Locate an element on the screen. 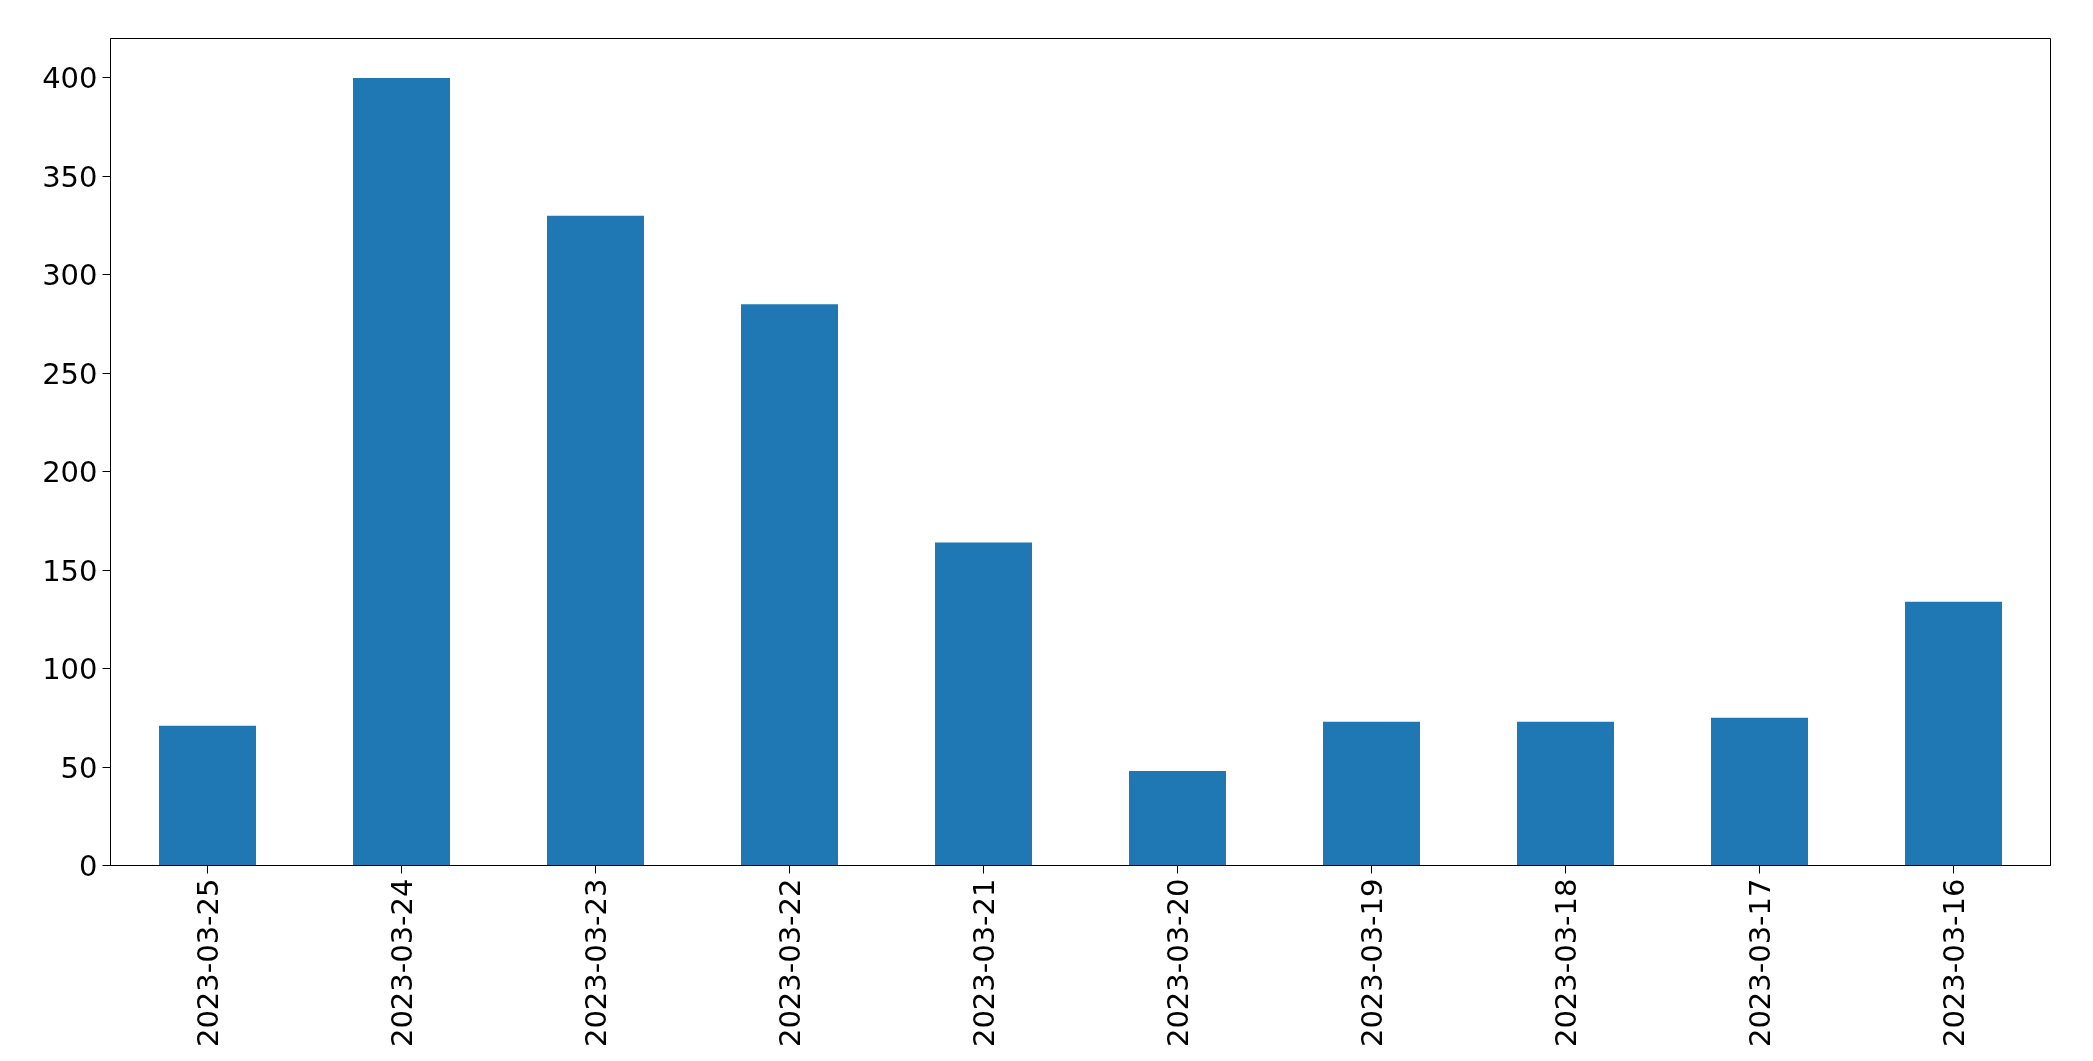 The height and width of the screenshot is (1061, 2093). x-tick-label: 2023-03-16 is located at coordinates (1954, 963).